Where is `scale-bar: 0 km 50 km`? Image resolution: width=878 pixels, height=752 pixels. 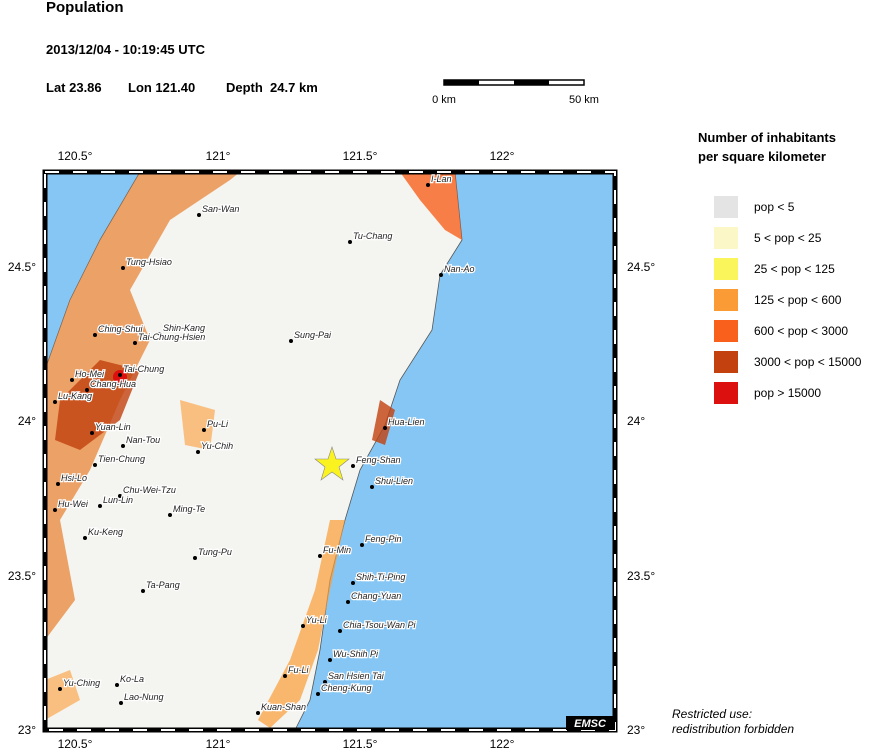 scale-bar: 0 km 50 km is located at coordinates (515, 92).